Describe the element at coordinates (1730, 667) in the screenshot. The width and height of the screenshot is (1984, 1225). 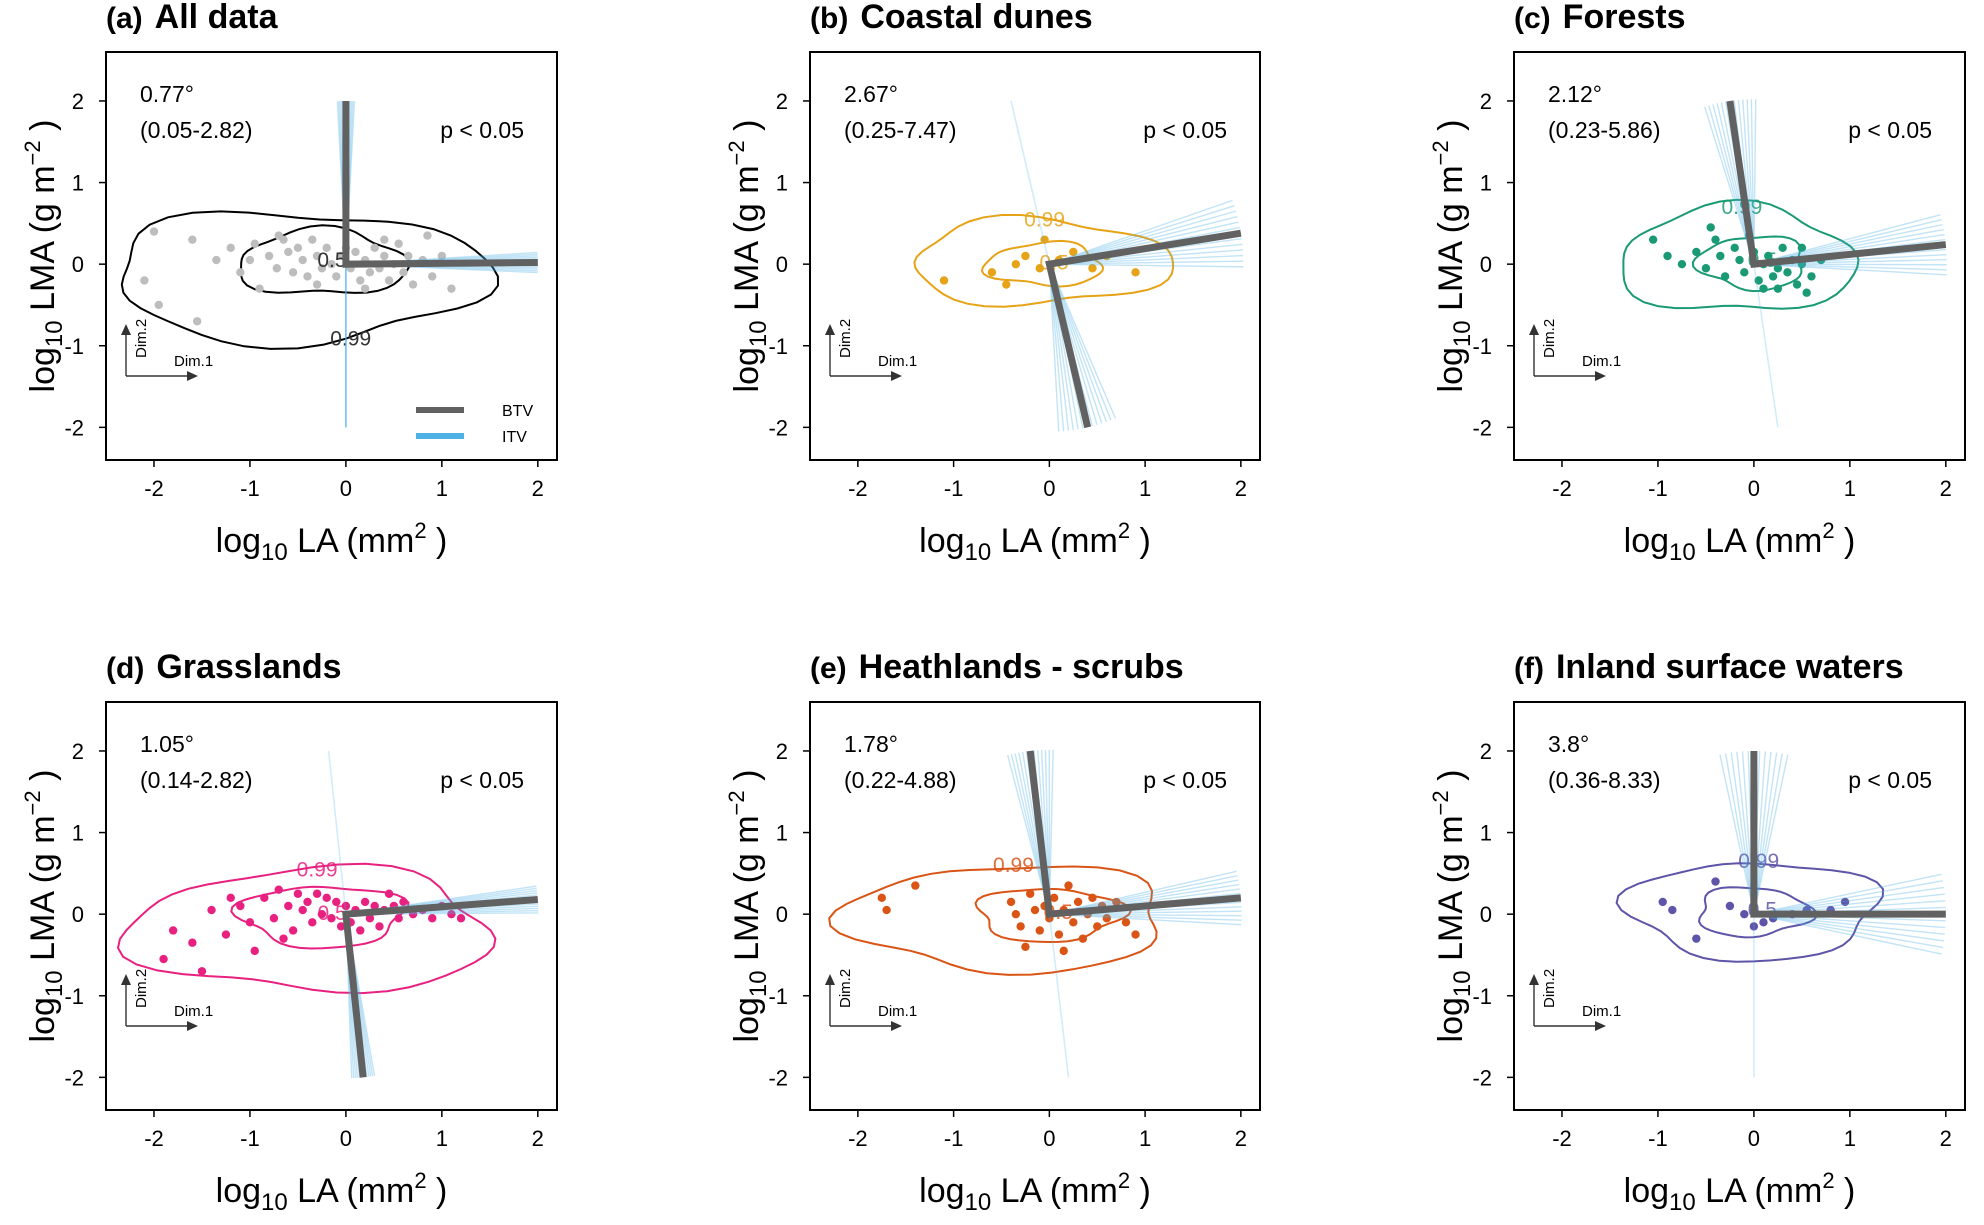
I see `panel-name: Inland surface waters` at that location.